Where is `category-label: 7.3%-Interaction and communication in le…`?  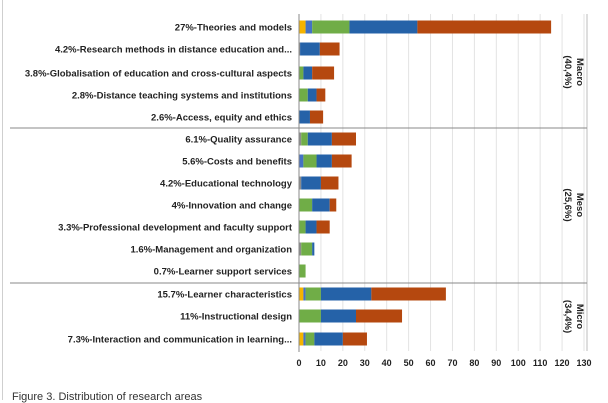
category-label: 7.3%-Interaction and communication in le… is located at coordinates (180, 340).